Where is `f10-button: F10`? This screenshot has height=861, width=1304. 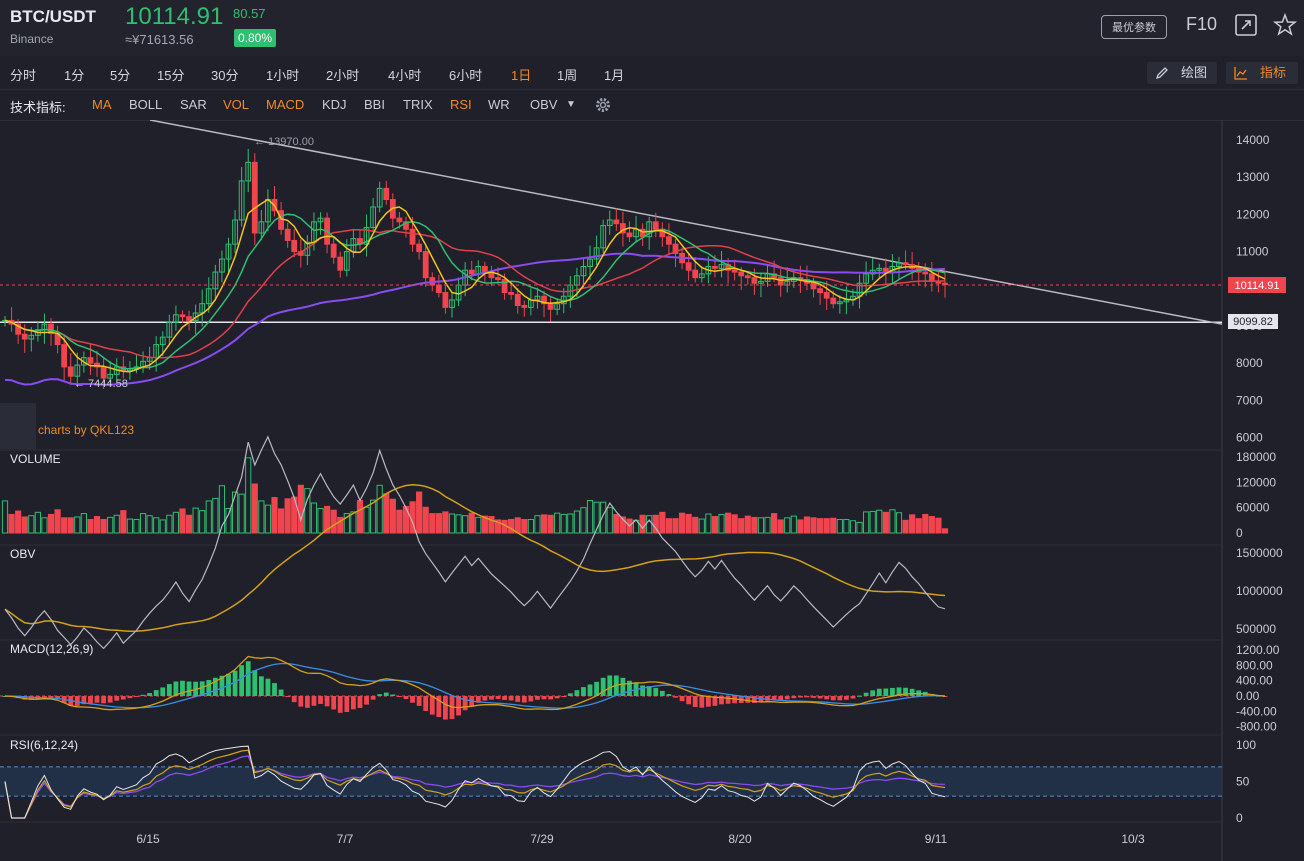 f10-button: F10 is located at coordinates (1202, 24).